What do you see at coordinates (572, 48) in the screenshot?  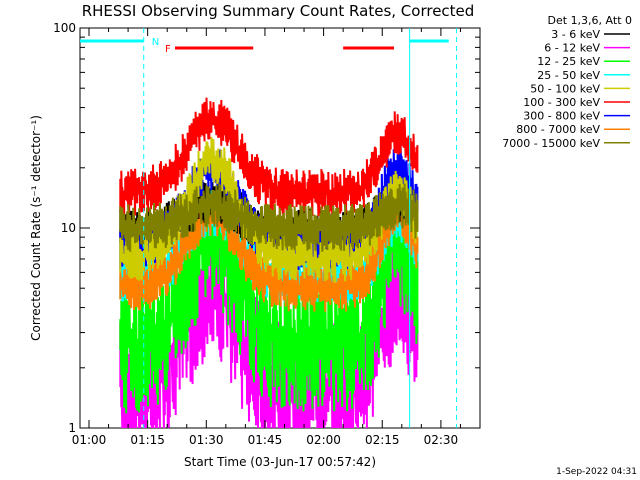 I see `legend-label: 6 - 12 keV` at bounding box center [572, 48].